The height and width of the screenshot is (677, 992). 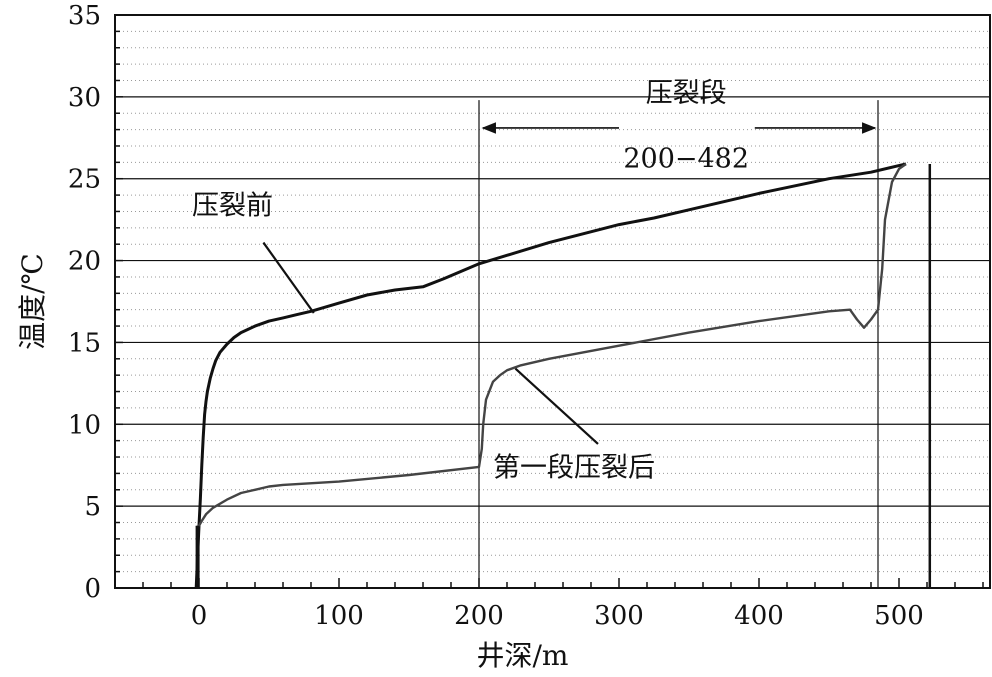 I want to click on x-tick-label: 200, so click(x=479, y=616).